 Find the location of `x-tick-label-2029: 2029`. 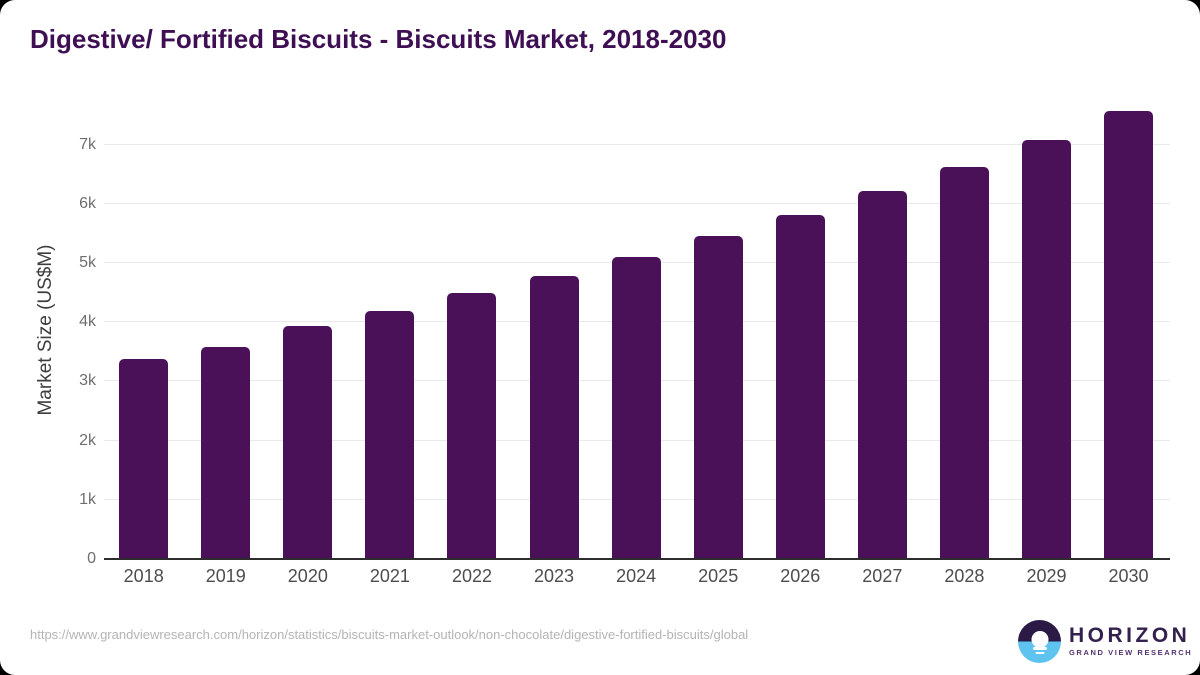

x-tick-label-2029: 2029 is located at coordinates (1046, 576).